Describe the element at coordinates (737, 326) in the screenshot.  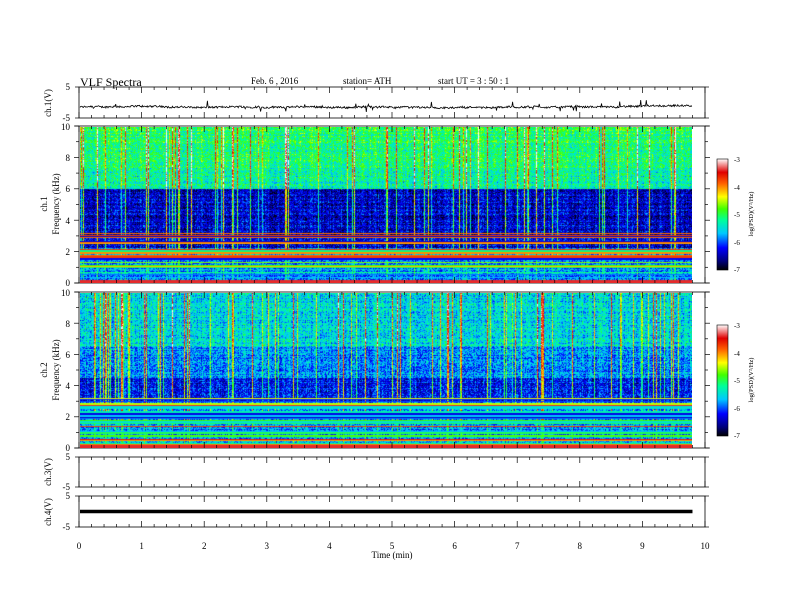
I see `ch2-cbtick-neg3: -3` at that location.